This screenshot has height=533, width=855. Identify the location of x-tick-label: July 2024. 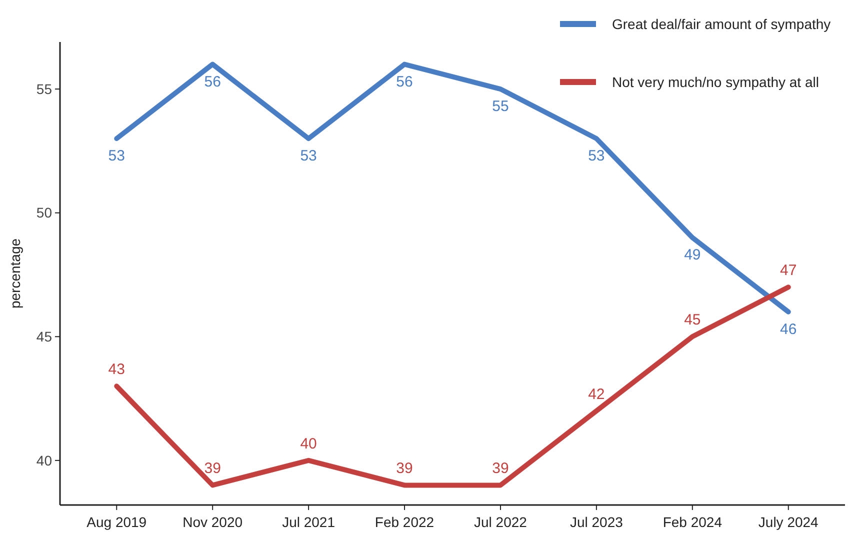
(788, 522).